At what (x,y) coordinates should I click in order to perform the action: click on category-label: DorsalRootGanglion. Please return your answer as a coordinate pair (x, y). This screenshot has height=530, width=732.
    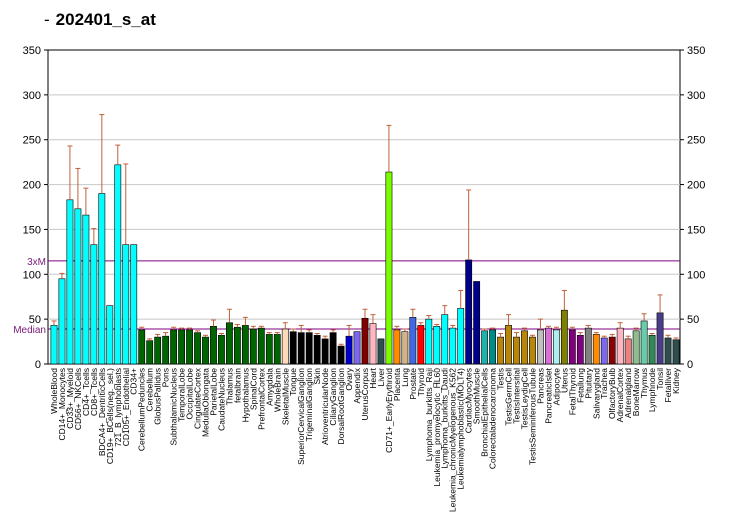
    Looking at the image, I should click on (341, 406).